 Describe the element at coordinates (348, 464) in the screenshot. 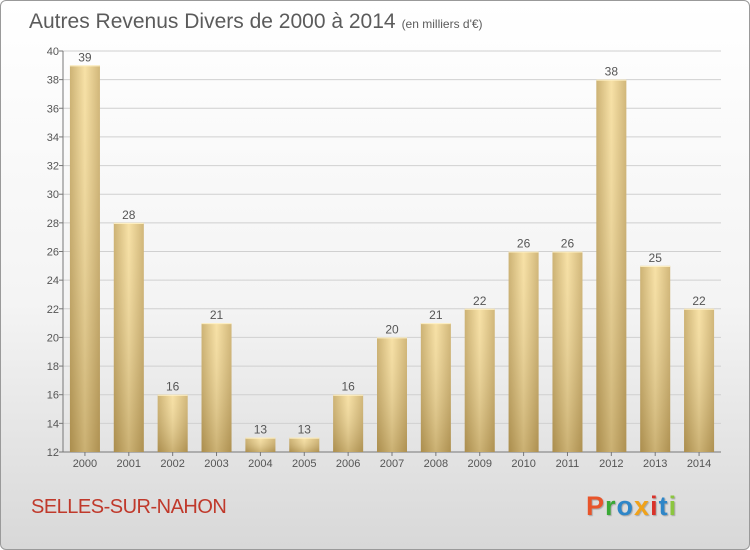

I see `x-tick-label: 2006` at that location.